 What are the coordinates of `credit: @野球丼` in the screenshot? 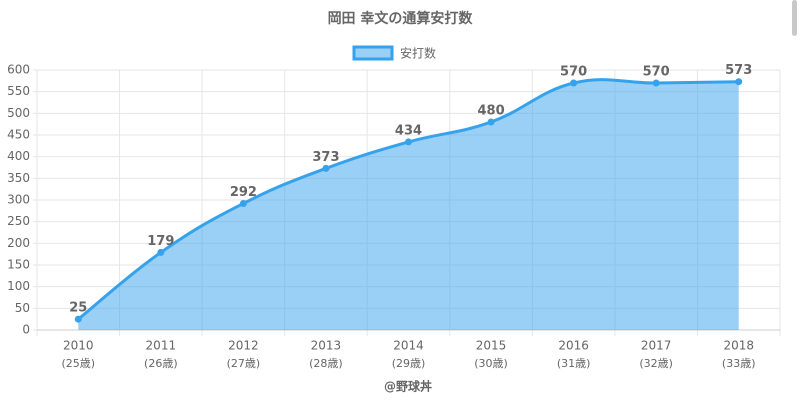 It's located at (408, 386).